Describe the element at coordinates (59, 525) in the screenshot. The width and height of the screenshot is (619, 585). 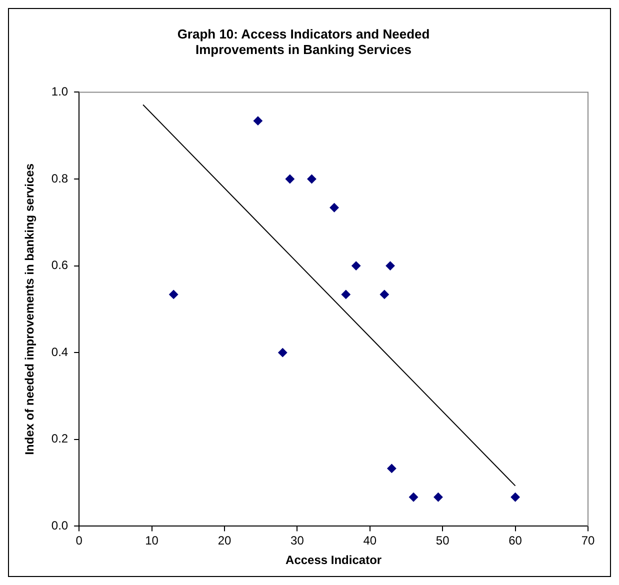
I see `y-tick-label: 0.0` at that location.